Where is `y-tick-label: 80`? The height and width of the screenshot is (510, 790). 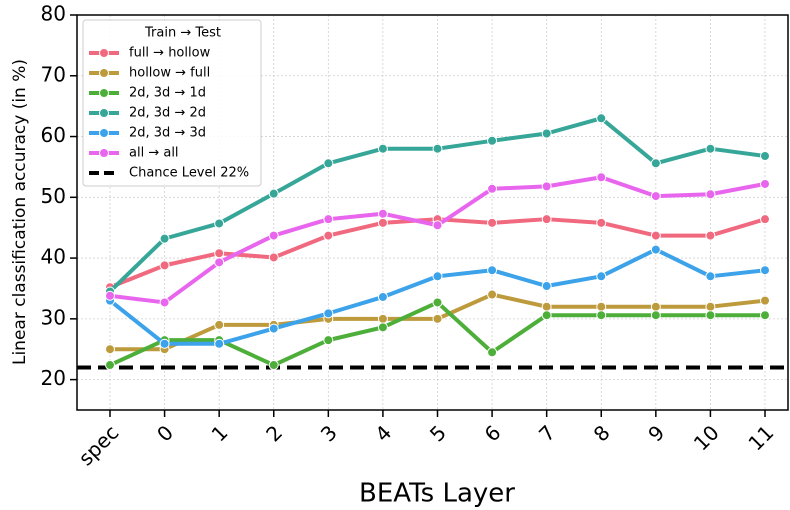
y-tick-label: 80 is located at coordinates (53, 14).